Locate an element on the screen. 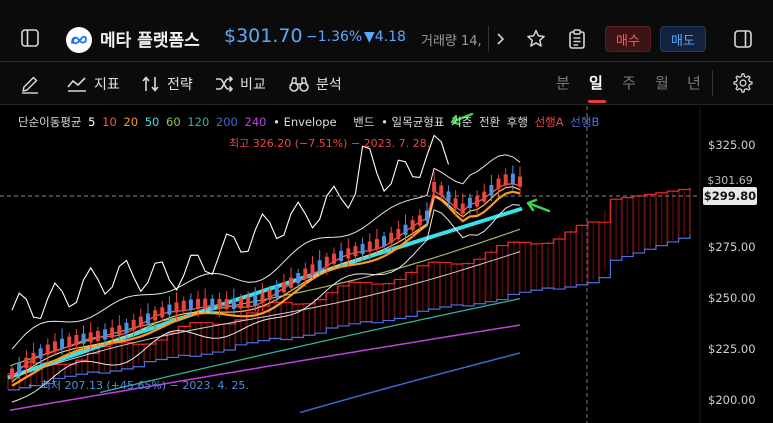  clipboard-icon is located at coordinates (577, 39).